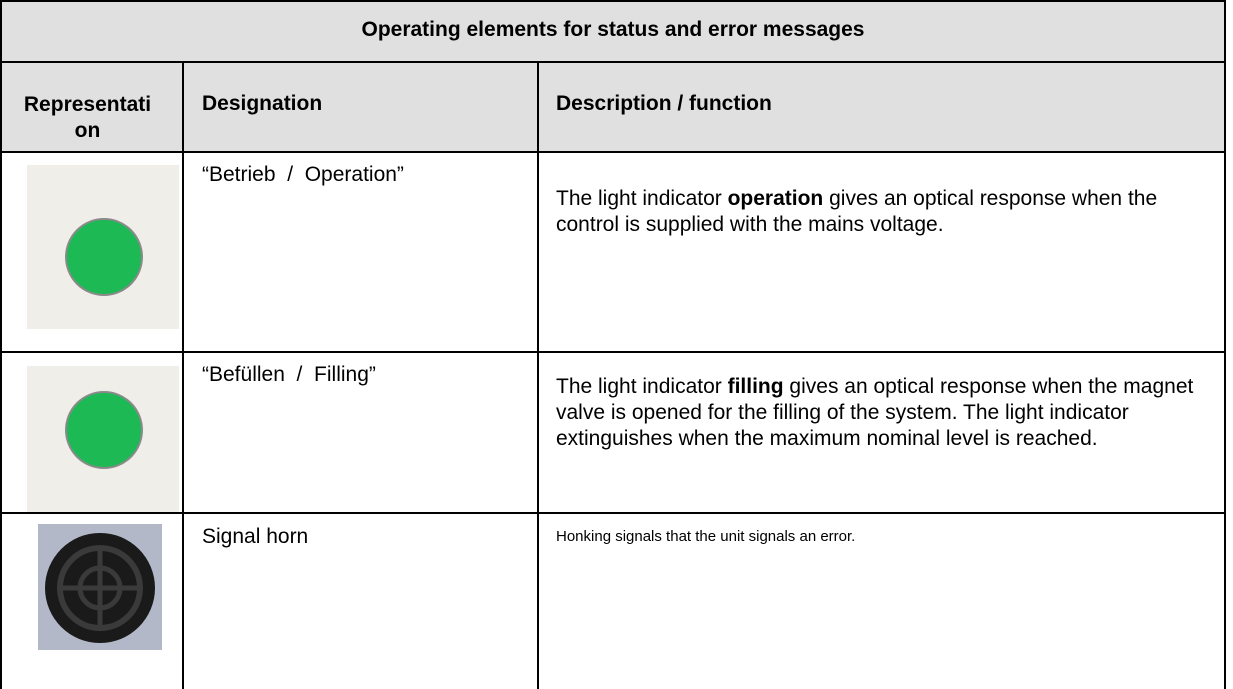 The image size is (1233, 689). I want to click on column-header: Designation, so click(262, 103).